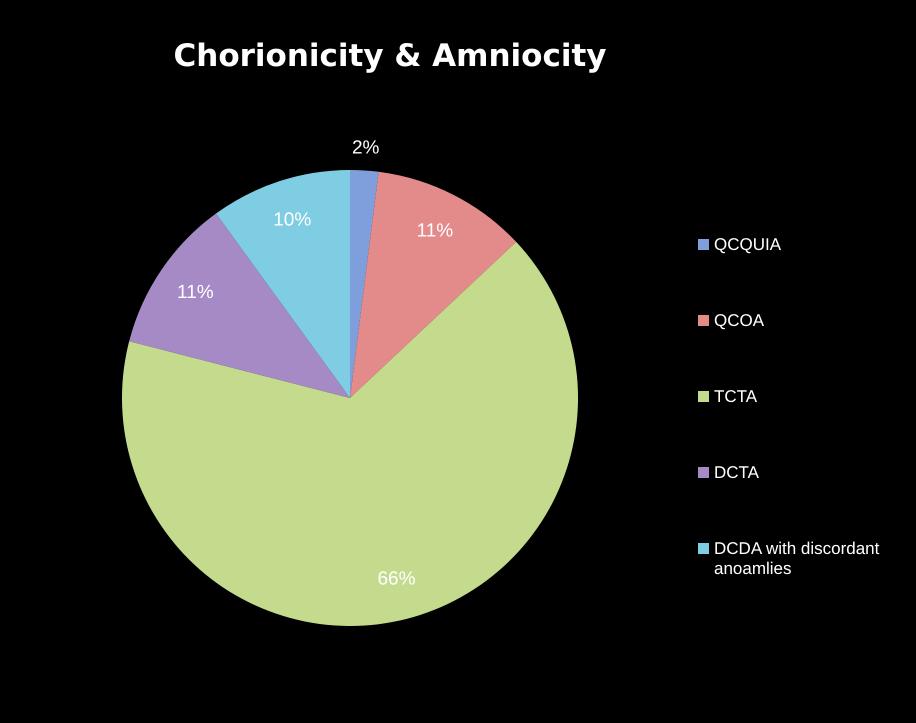 The image size is (916, 723). What do you see at coordinates (737, 473) in the screenshot?
I see `legend-label: DCTA` at bounding box center [737, 473].